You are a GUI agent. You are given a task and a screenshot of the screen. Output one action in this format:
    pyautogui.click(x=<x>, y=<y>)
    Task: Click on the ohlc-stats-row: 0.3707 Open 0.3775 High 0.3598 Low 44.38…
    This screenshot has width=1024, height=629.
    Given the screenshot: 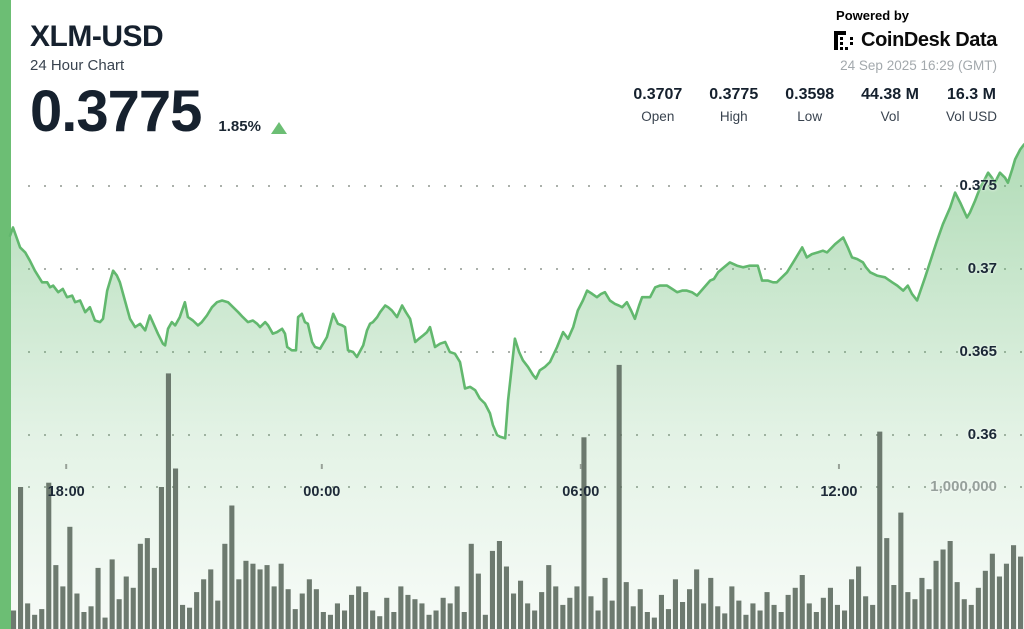 What is the action you would take?
    pyautogui.click(x=815, y=105)
    